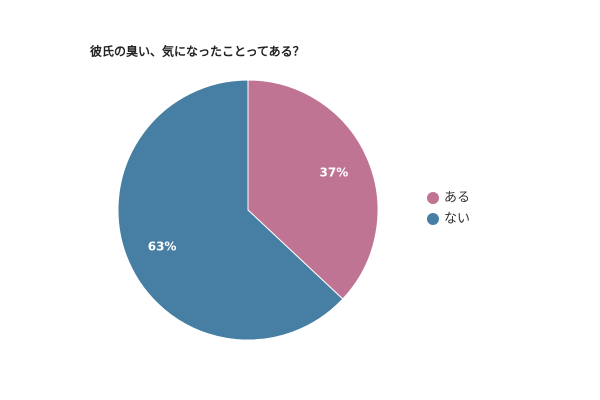 The image size is (600, 400). I want to click on legend-label: ない, so click(457, 219).